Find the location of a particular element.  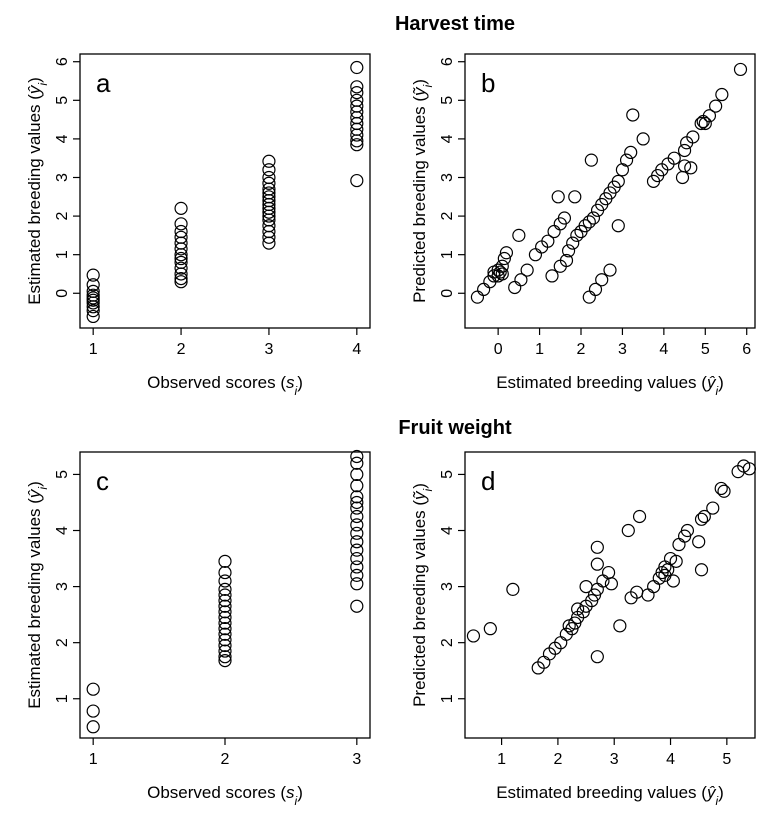

panel-letter: c is located at coordinates (102, 481).